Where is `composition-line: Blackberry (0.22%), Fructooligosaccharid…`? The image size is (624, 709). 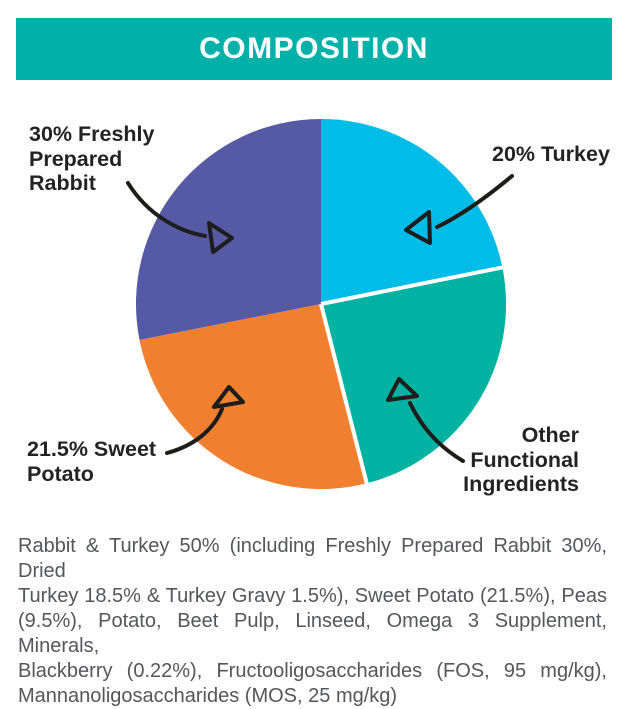
composition-line: Blackberry (0.22%), Fructooligosaccharid… is located at coordinates (312, 671).